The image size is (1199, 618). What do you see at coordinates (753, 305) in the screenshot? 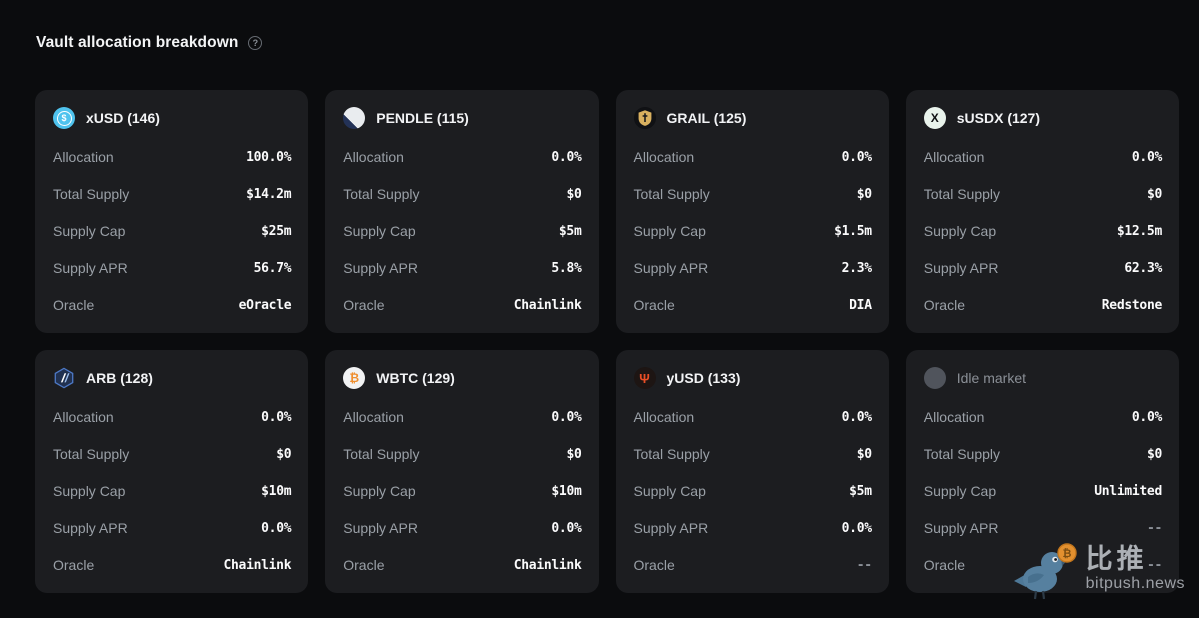
I see `oracle-row: Oracle DIA` at bounding box center [753, 305].